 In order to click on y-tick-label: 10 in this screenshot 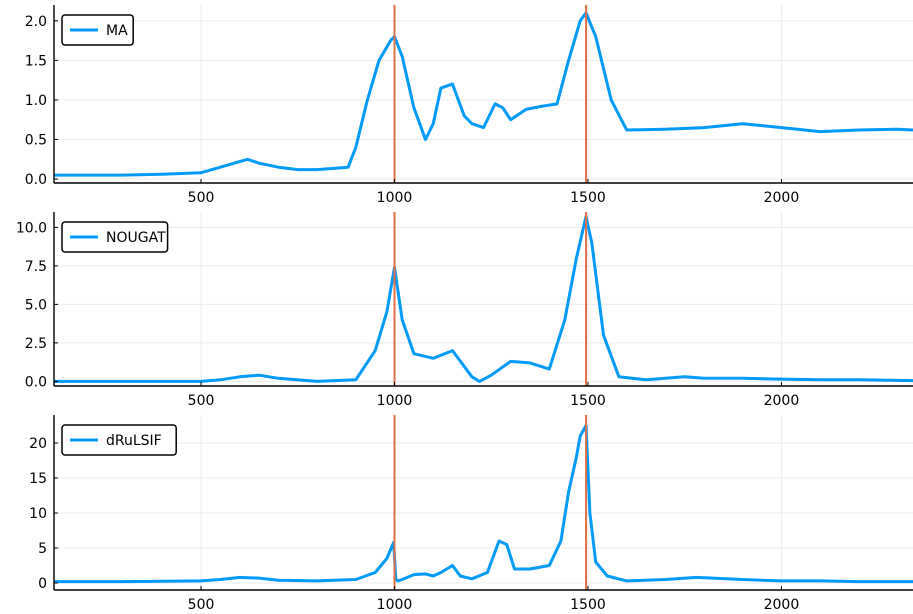, I will do `click(38, 514)`.